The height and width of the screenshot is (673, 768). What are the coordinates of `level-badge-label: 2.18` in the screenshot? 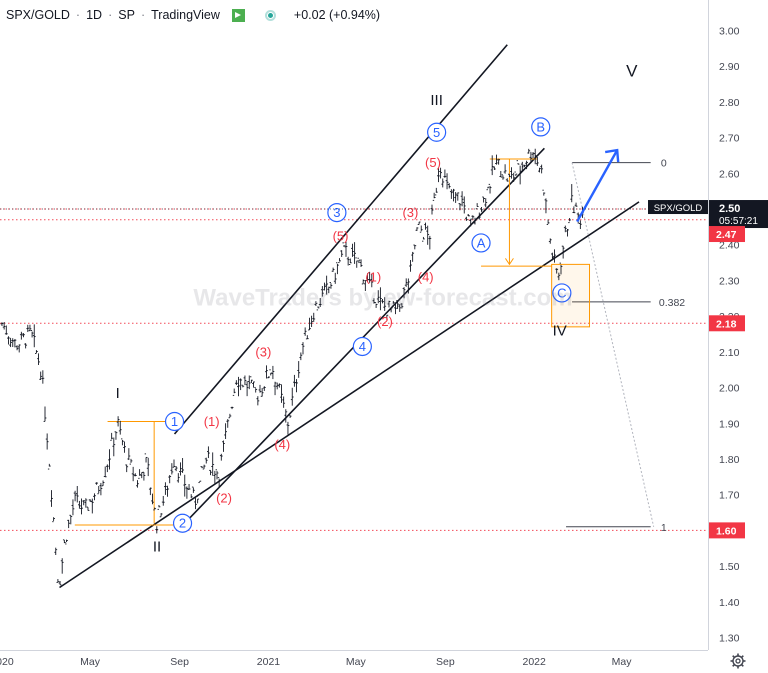 It's located at (726, 324).